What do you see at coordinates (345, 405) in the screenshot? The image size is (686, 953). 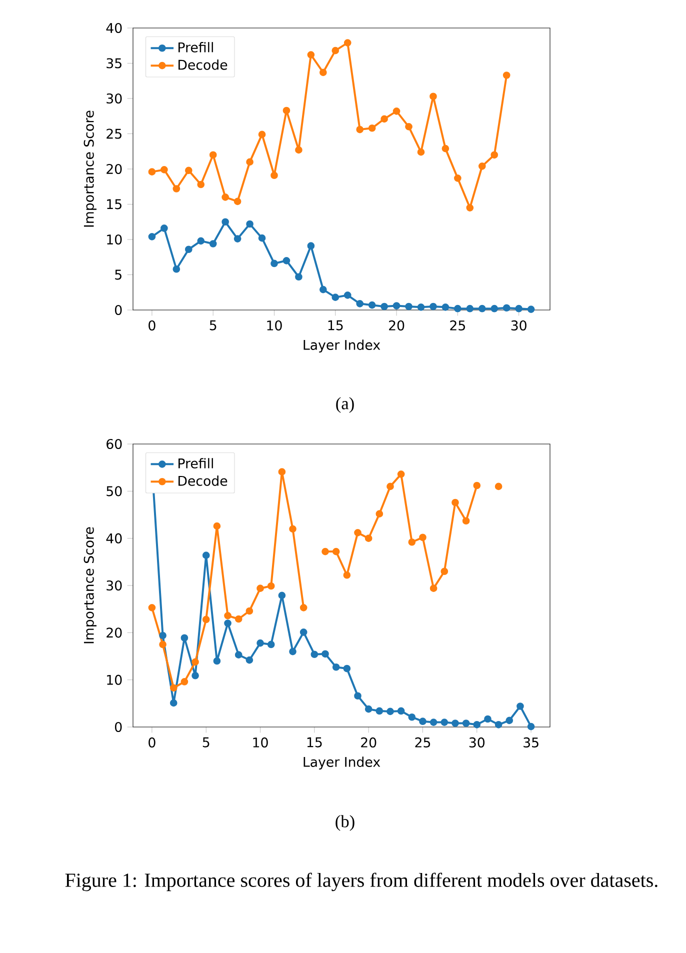 I see `text: (a)` at bounding box center [345, 405].